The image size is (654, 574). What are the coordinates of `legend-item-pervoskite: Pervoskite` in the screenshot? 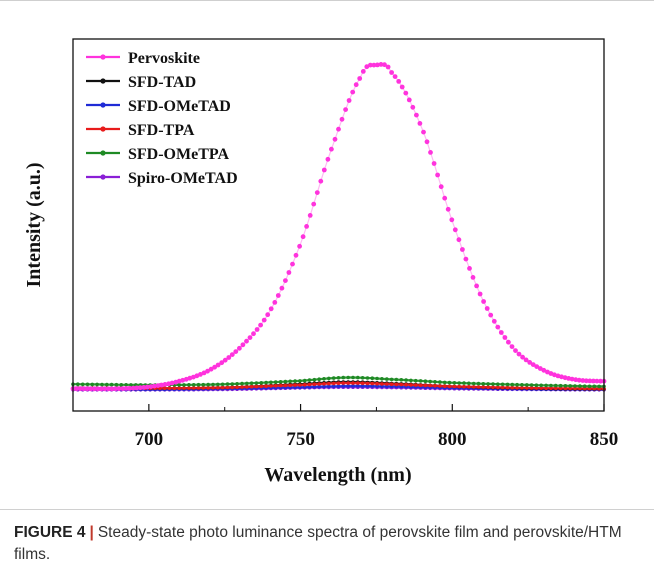 It's located at (143, 58).